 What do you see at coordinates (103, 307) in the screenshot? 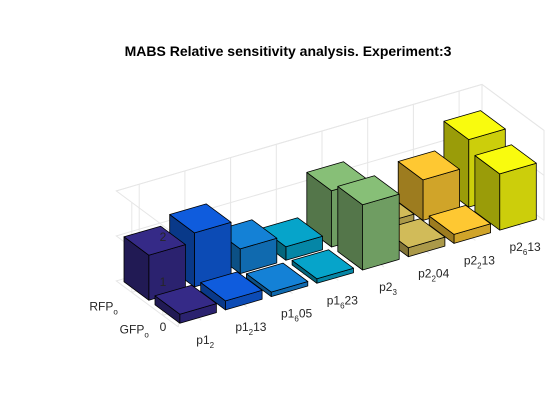
I see `y-tick-label: RFPo` at bounding box center [103, 307].